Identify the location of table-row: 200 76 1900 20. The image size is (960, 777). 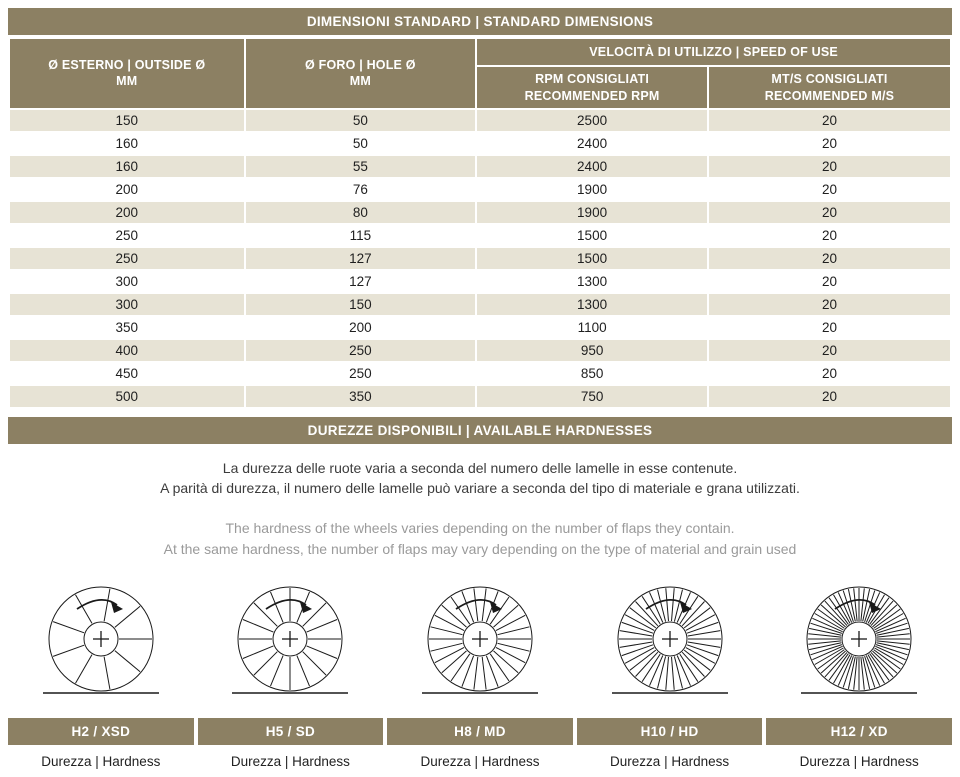
(480, 189).